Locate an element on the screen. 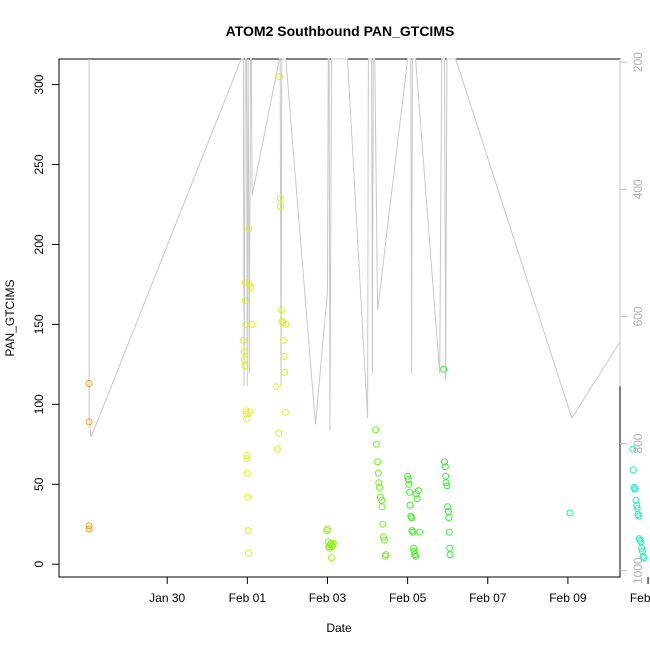  y-tick-label: 150 is located at coordinates (39, 324).